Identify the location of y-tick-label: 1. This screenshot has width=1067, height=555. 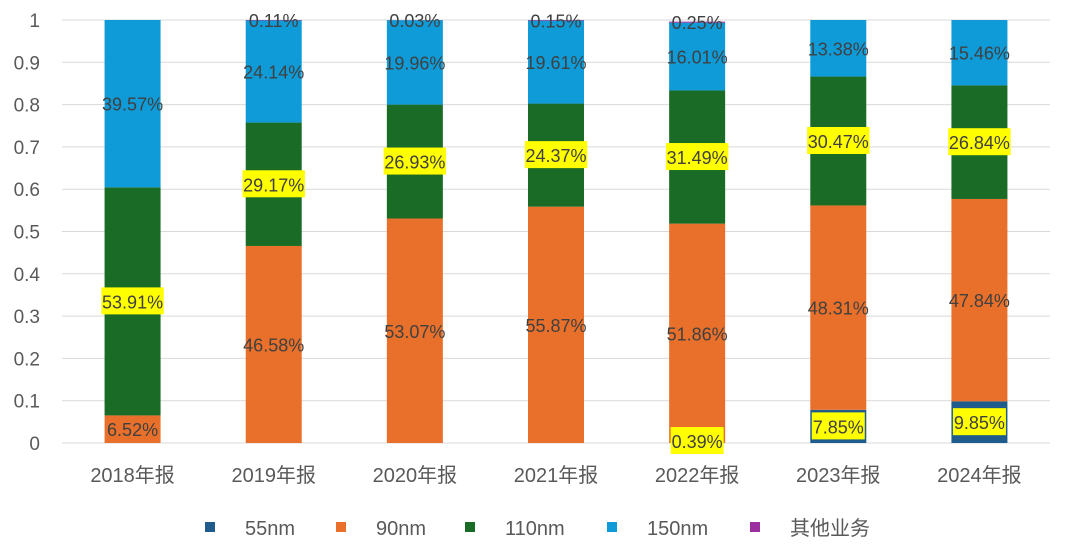
(34, 21).